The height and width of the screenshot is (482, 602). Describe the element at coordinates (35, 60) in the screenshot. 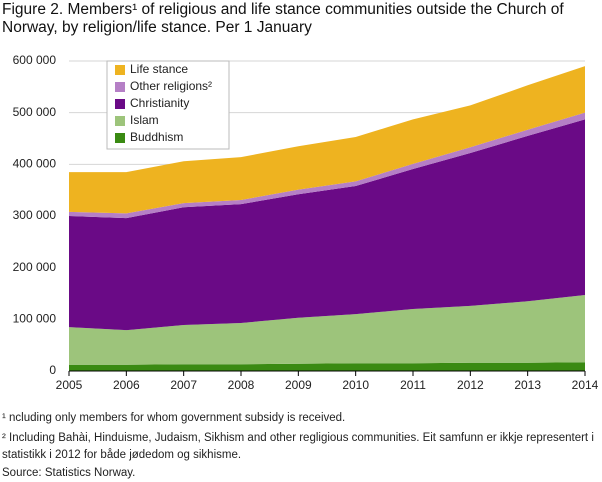

I see `y-tick-label: 600 000` at that location.